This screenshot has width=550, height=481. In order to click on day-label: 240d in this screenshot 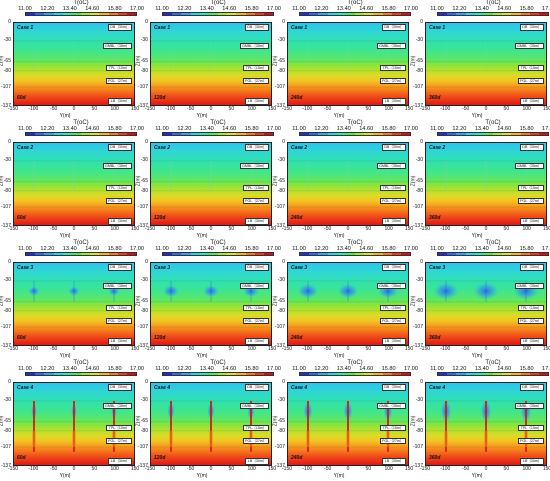, I will do `click(297, 98)`.